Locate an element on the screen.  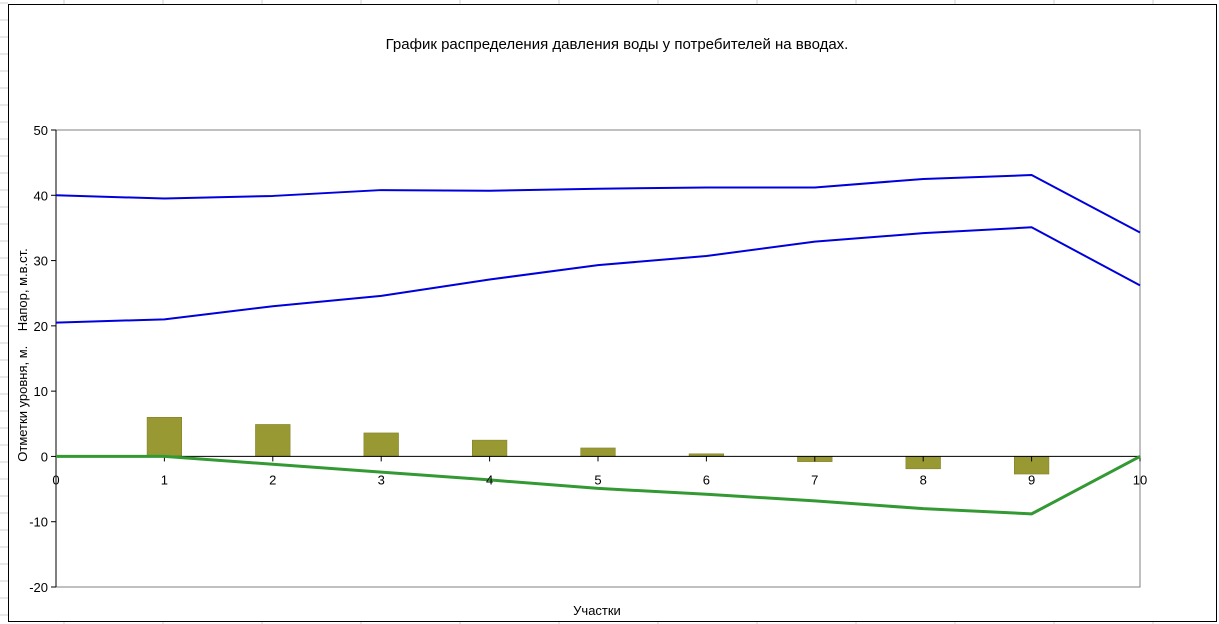
x-tick-label: 10 is located at coordinates (1140, 479).